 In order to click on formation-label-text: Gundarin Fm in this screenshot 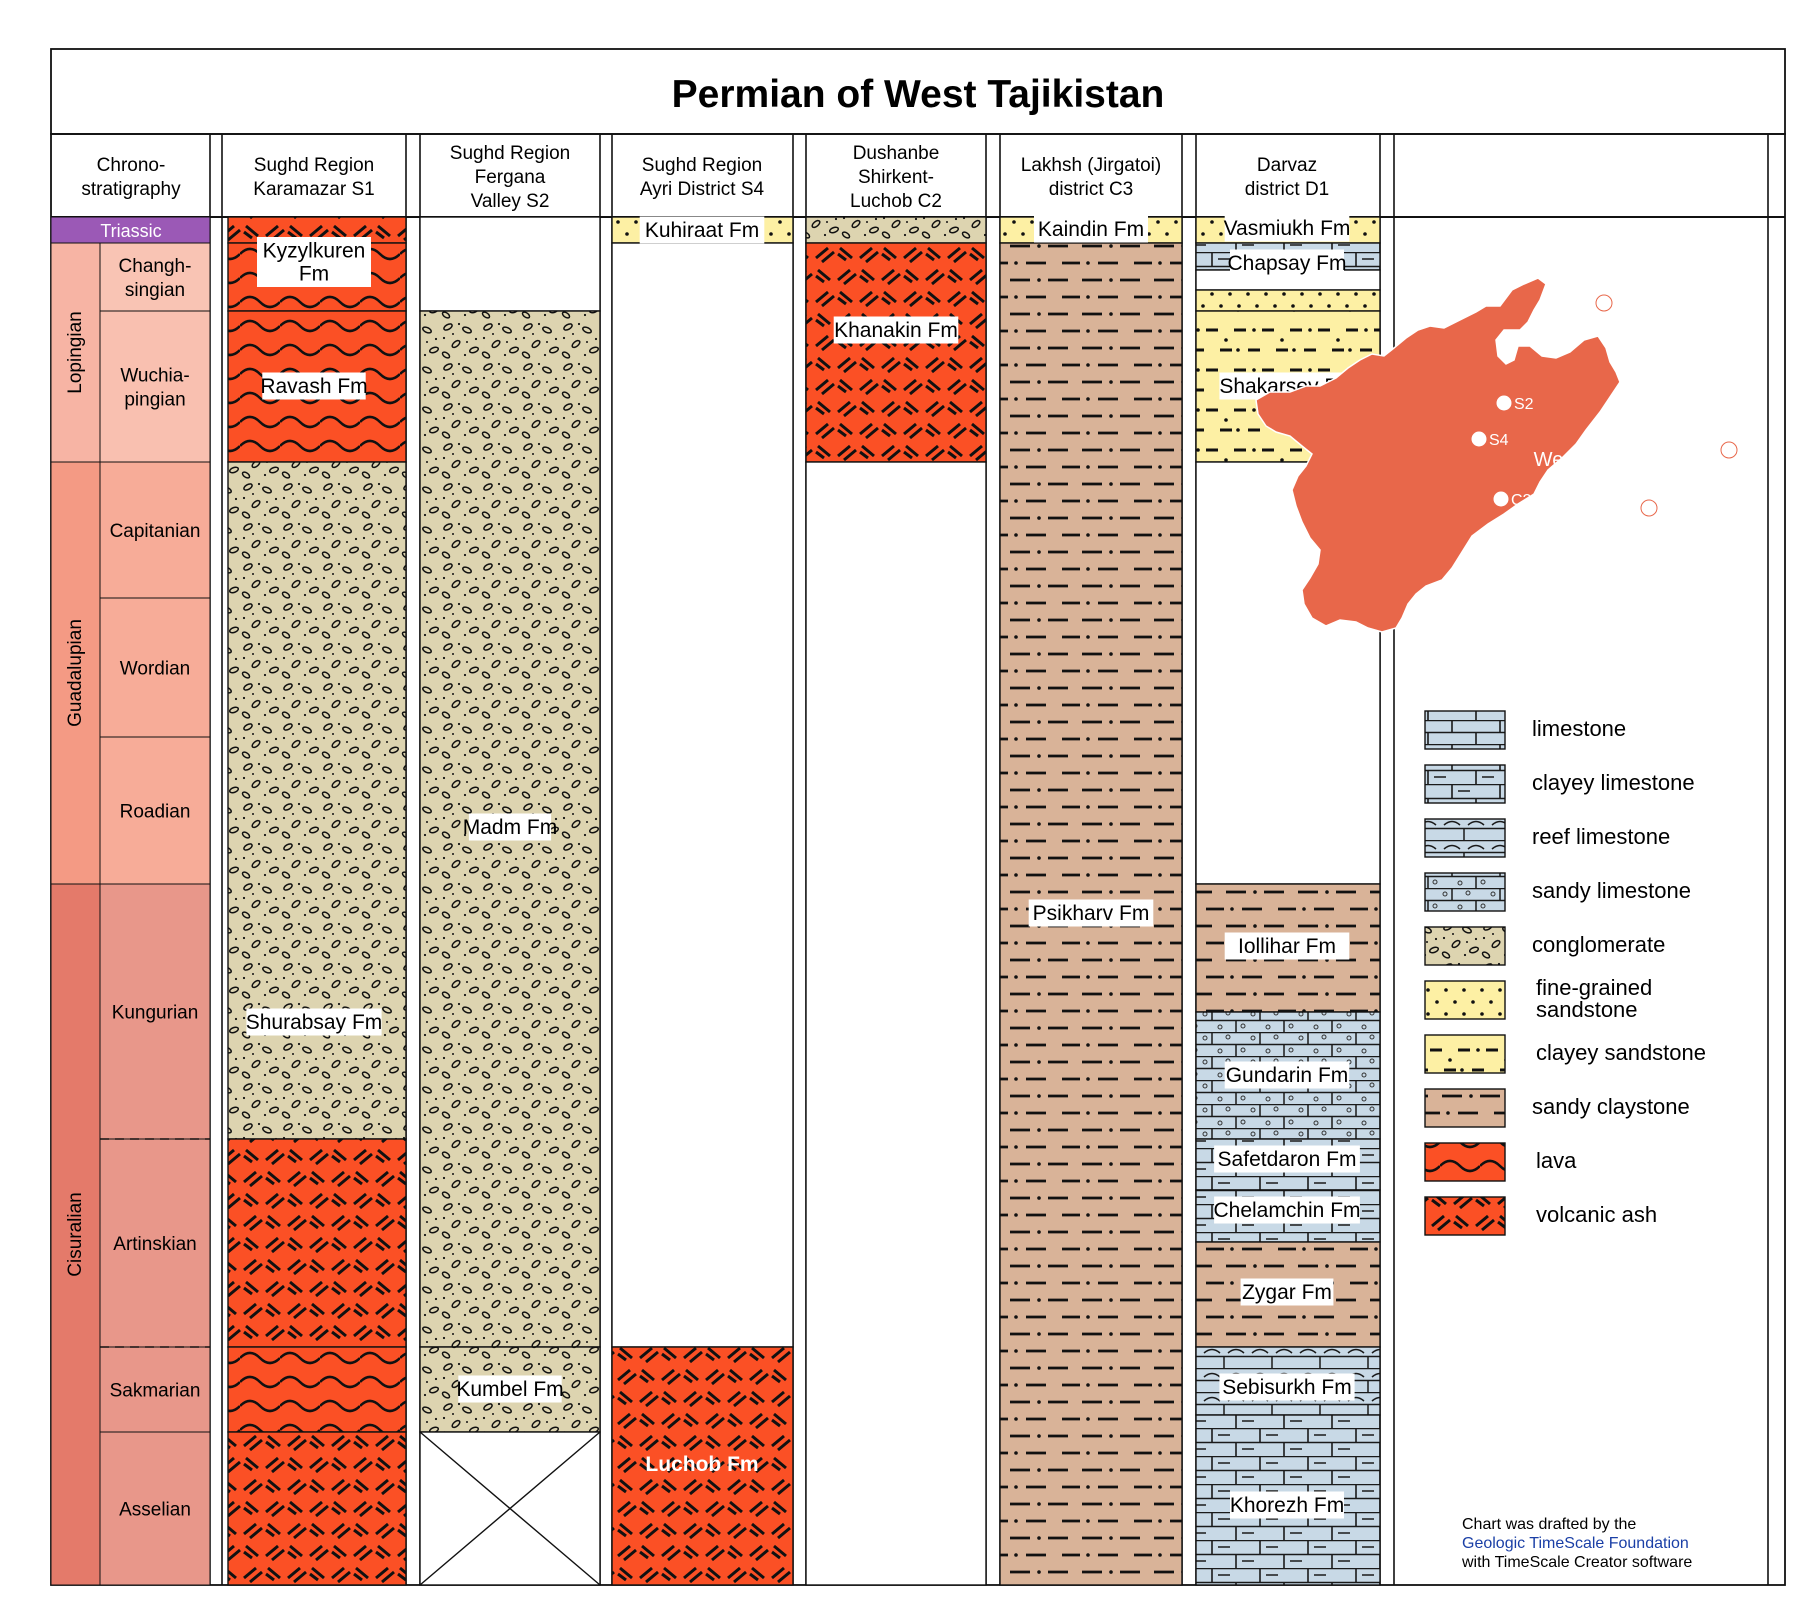, I will do `click(1287, 1075)`.